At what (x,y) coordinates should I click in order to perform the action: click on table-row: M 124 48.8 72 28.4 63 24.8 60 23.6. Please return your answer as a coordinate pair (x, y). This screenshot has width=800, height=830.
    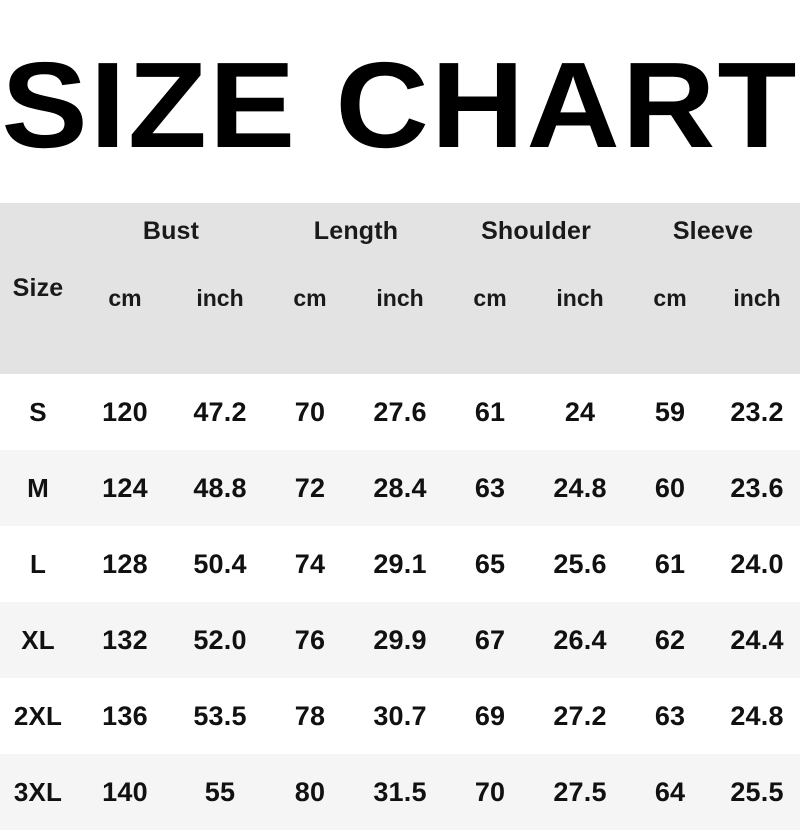
    Looking at the image, I should click on (400, 488).